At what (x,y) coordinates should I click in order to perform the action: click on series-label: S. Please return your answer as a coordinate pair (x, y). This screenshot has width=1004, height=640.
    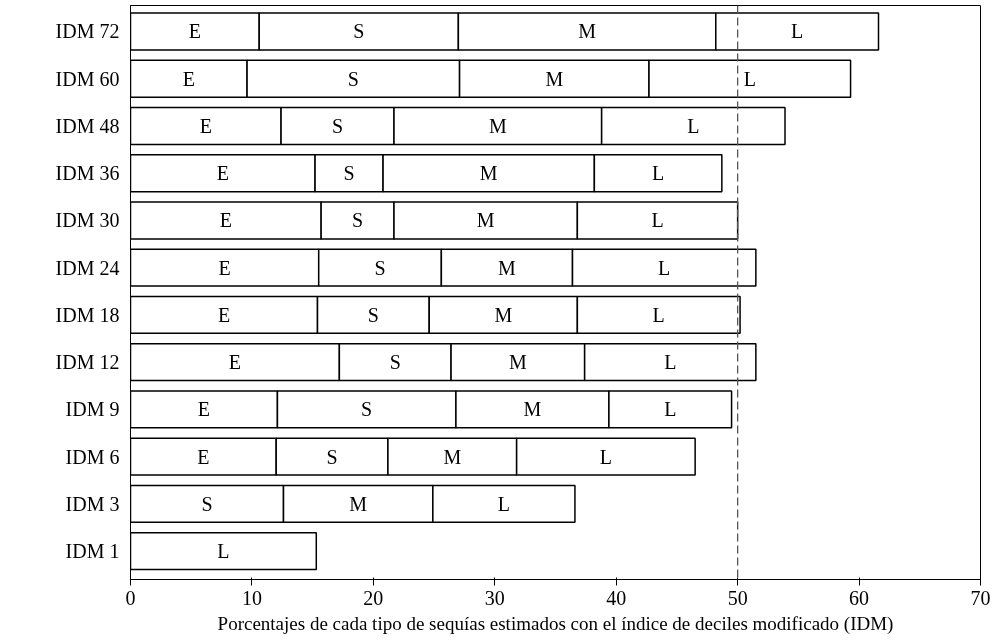
    Looking at the image, I should click on (332, 456).